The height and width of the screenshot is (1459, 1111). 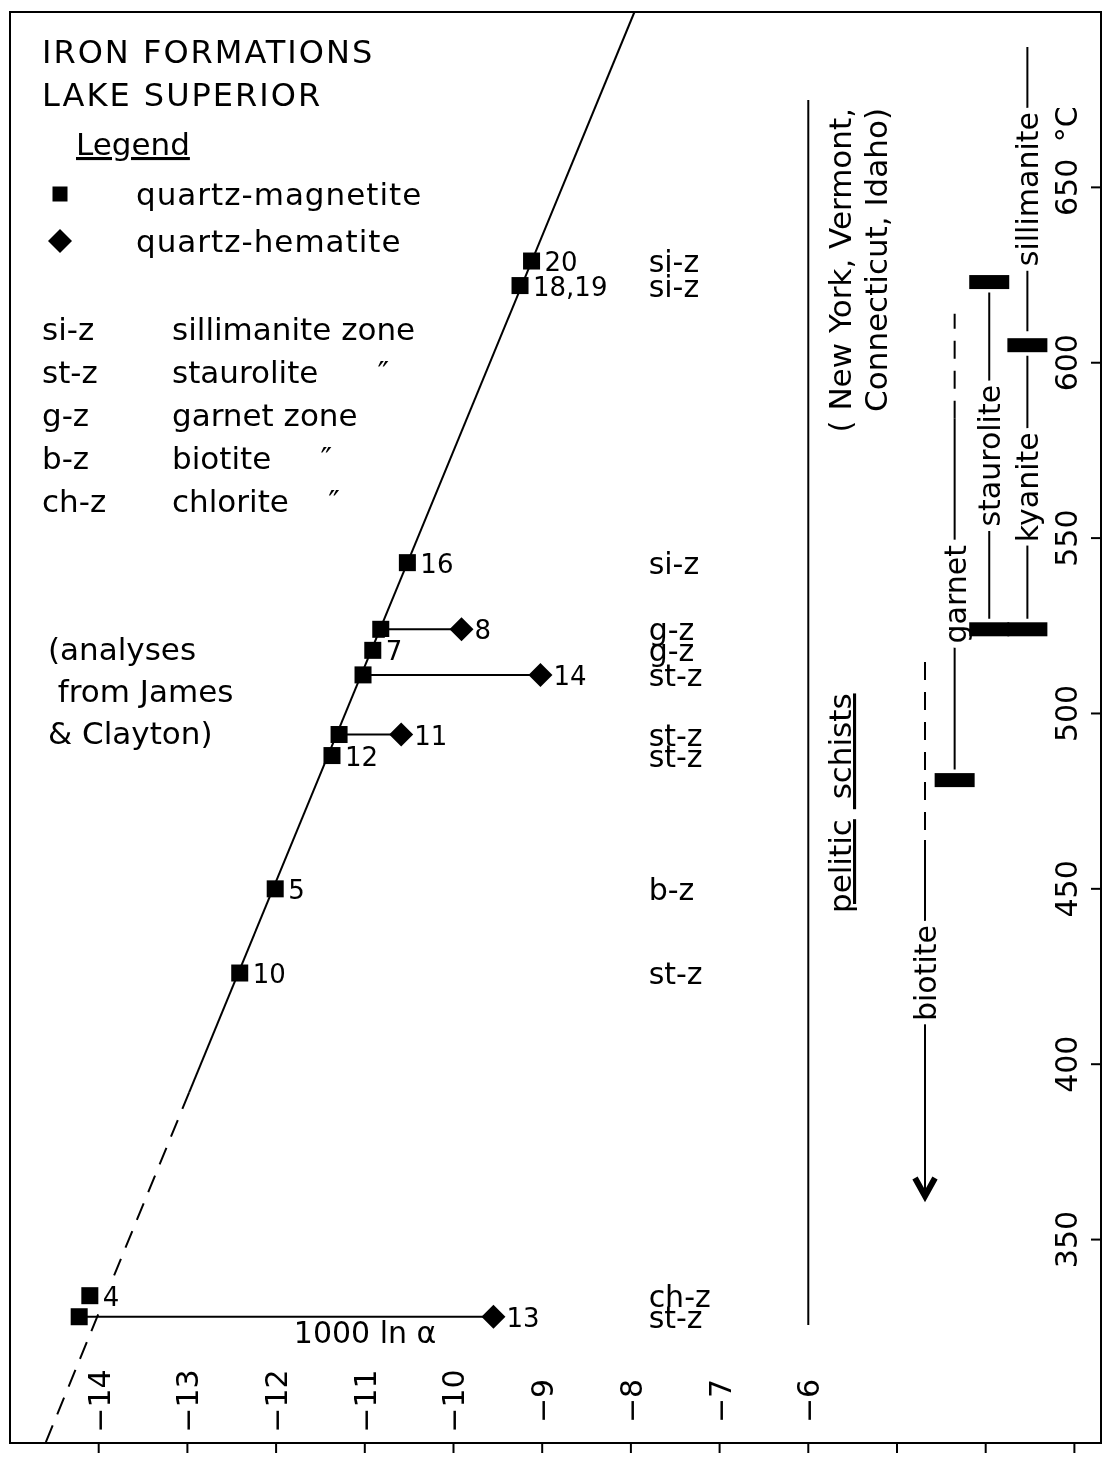 What do you see at coordinates (365, 1401) in the screenshot?
I see `x-tick-label: −11` at bounding box center [365, 1401].